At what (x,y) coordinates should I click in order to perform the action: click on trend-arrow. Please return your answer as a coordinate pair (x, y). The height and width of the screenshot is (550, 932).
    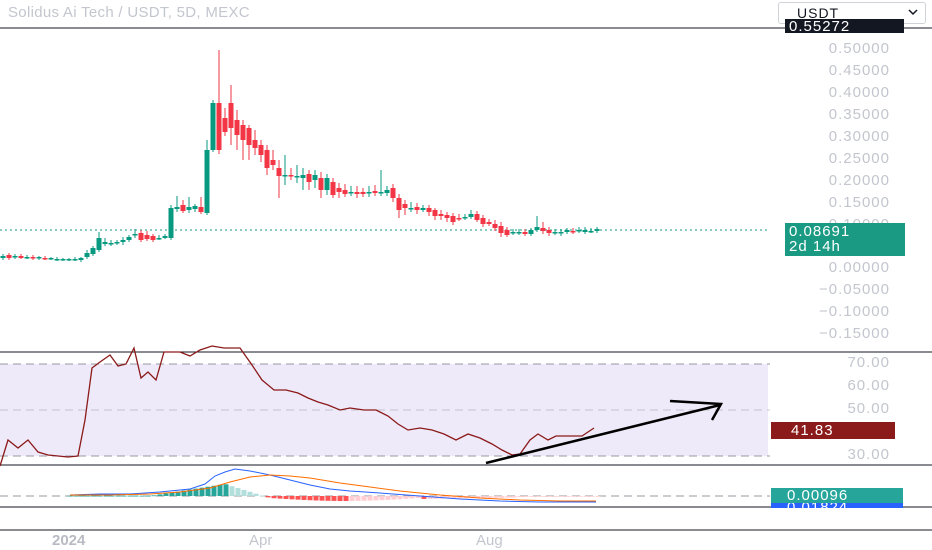
    Looking at the image, I should click on (604, 432).